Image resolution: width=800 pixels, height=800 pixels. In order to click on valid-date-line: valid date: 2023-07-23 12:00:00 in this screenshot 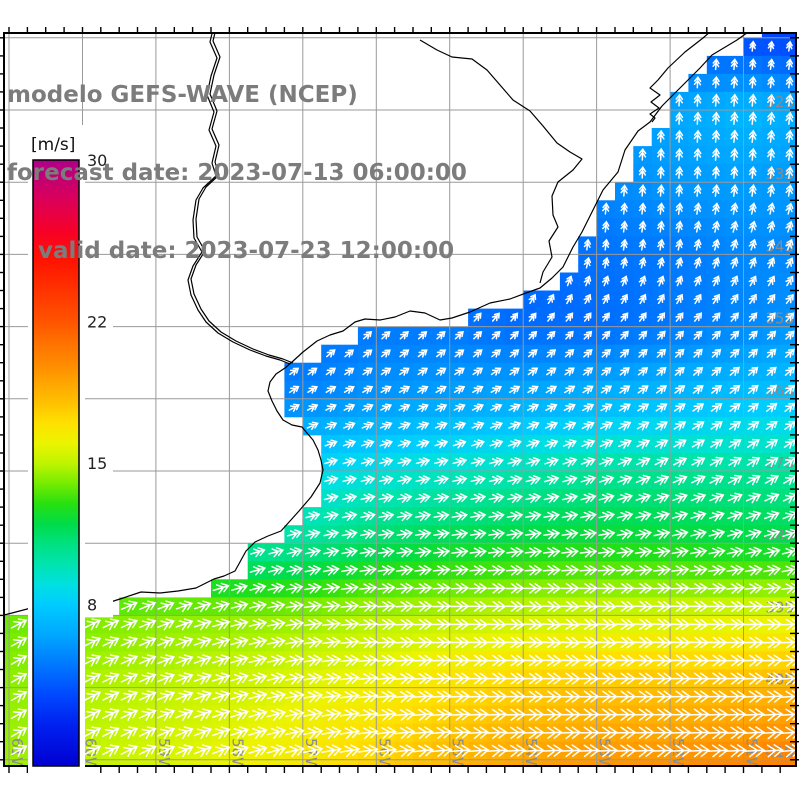, I will do `click(246, 251)`.